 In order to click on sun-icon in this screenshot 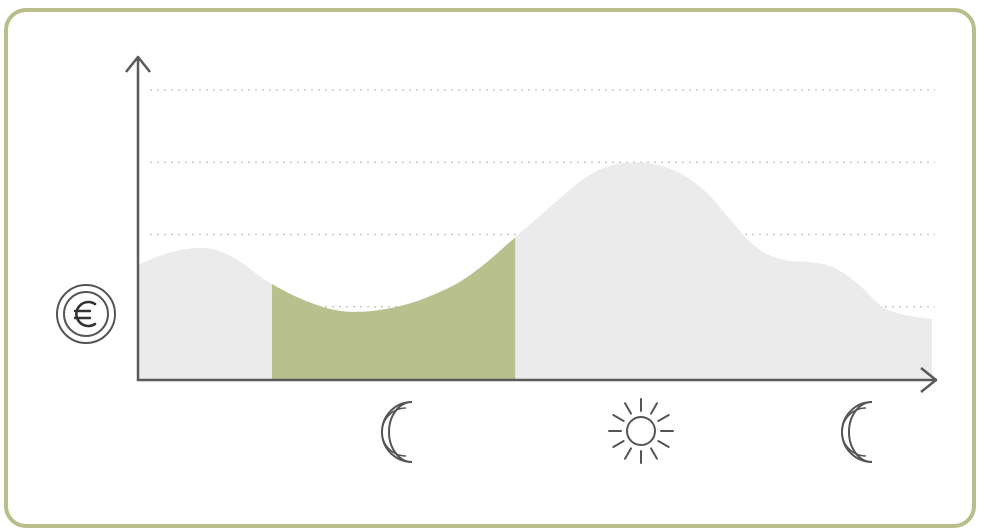, I will do `click(641, 431)`.